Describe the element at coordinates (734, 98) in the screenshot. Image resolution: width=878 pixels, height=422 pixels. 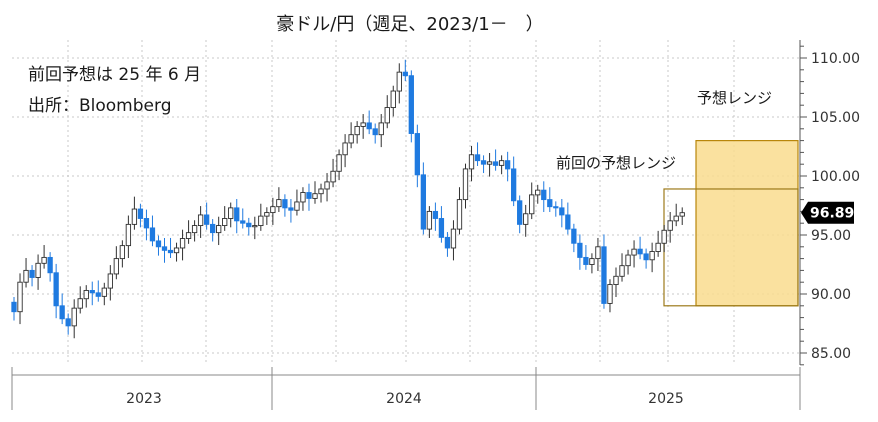
I see `label-forecast-range: 予想レンジ` at that location.